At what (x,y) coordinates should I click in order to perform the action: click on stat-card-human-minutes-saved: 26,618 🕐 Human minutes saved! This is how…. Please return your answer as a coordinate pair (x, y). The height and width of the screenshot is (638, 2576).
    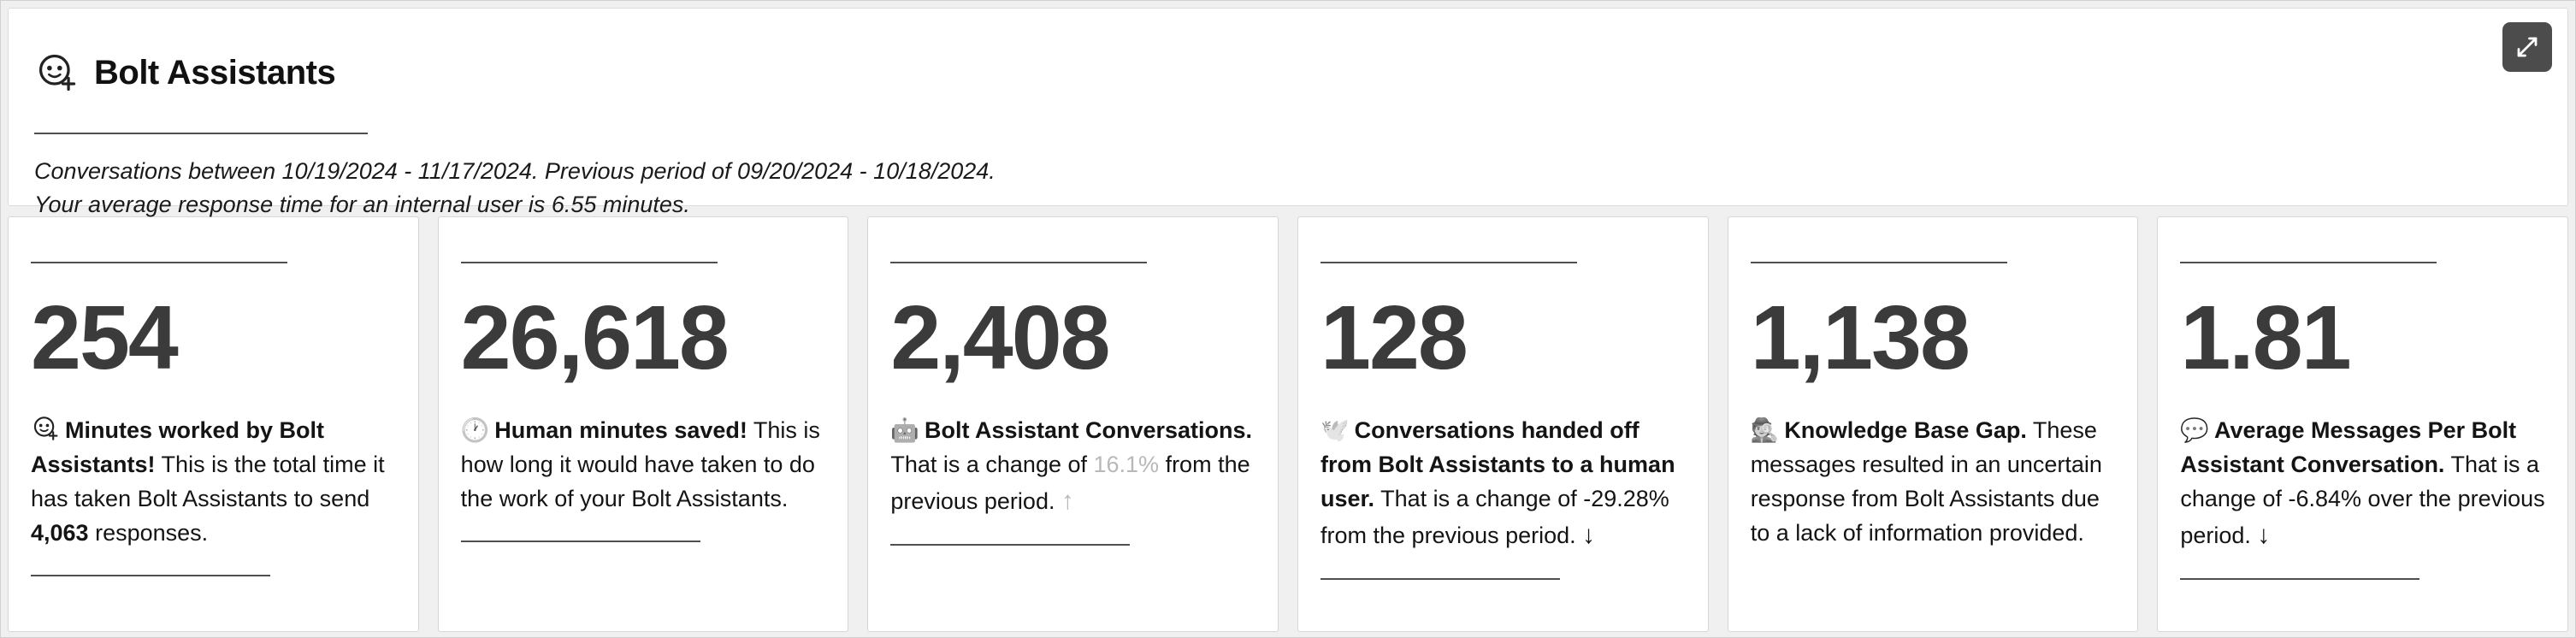
    Looking at the image, I should click on (643, 424).